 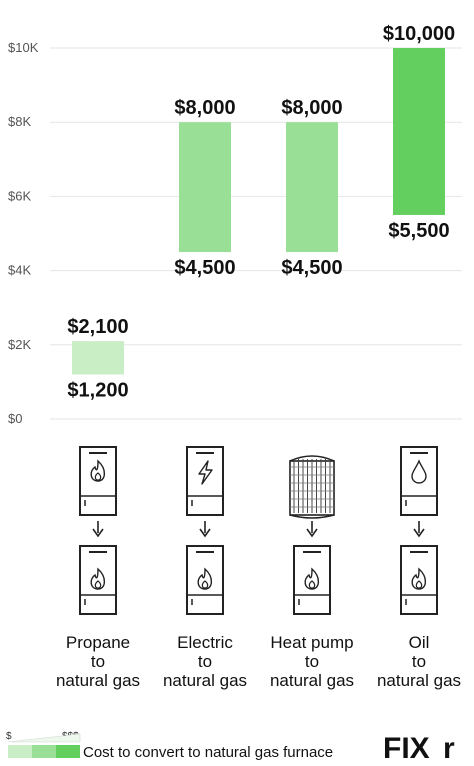 I want to click on heat-pump-icon, so click(x=312, y=487).